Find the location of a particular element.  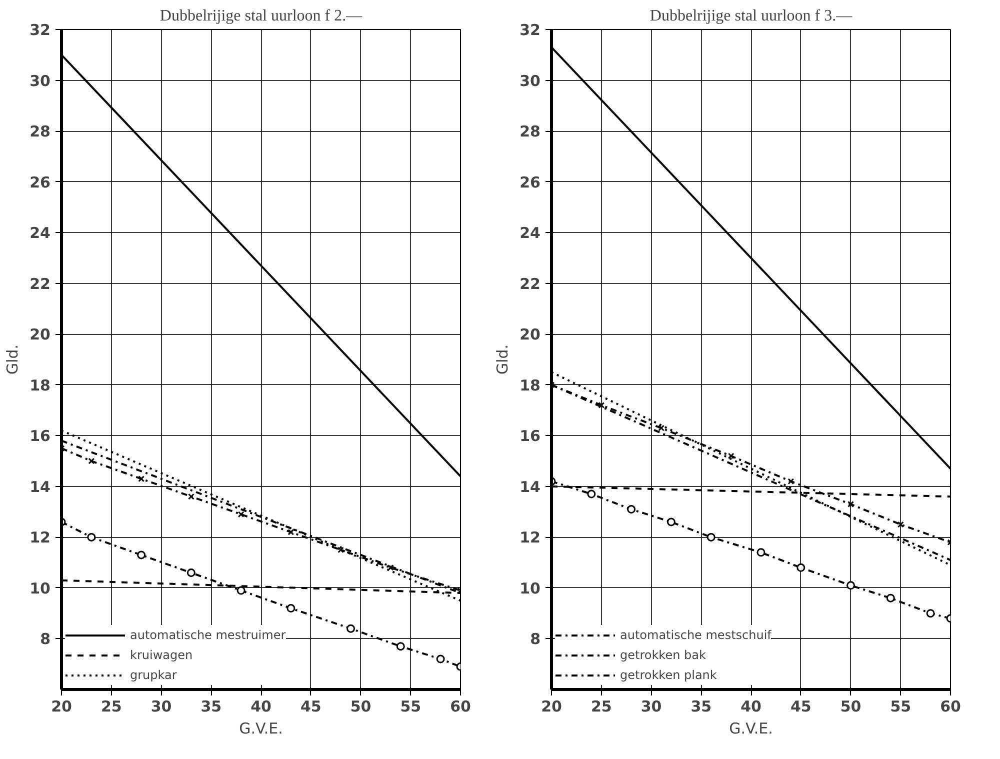

legend-label: automatische mestschuif is located at coordinates (696, 635).